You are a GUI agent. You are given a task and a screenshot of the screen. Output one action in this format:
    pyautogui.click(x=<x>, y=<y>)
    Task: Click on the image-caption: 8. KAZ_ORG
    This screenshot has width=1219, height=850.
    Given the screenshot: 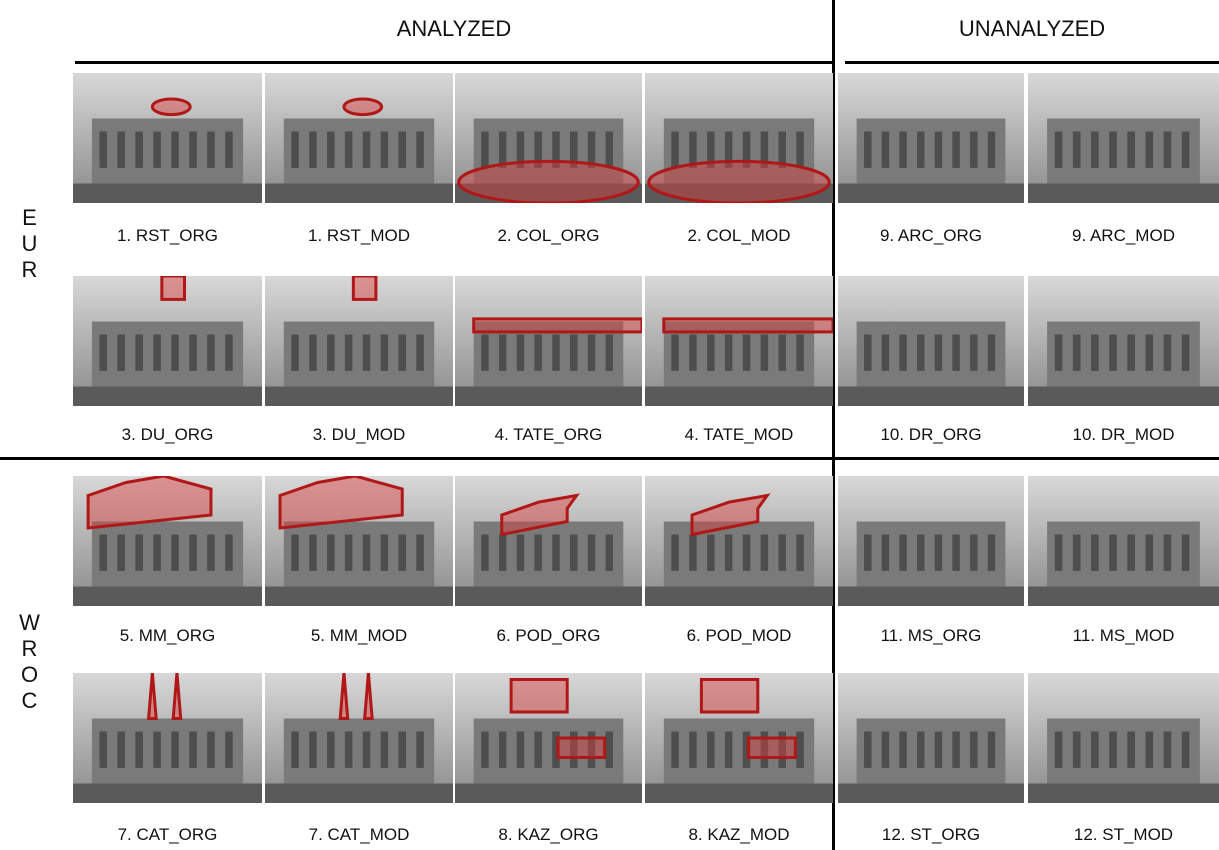 What is the action you would take?
    pyautogui.click(x=548, y=834)
    